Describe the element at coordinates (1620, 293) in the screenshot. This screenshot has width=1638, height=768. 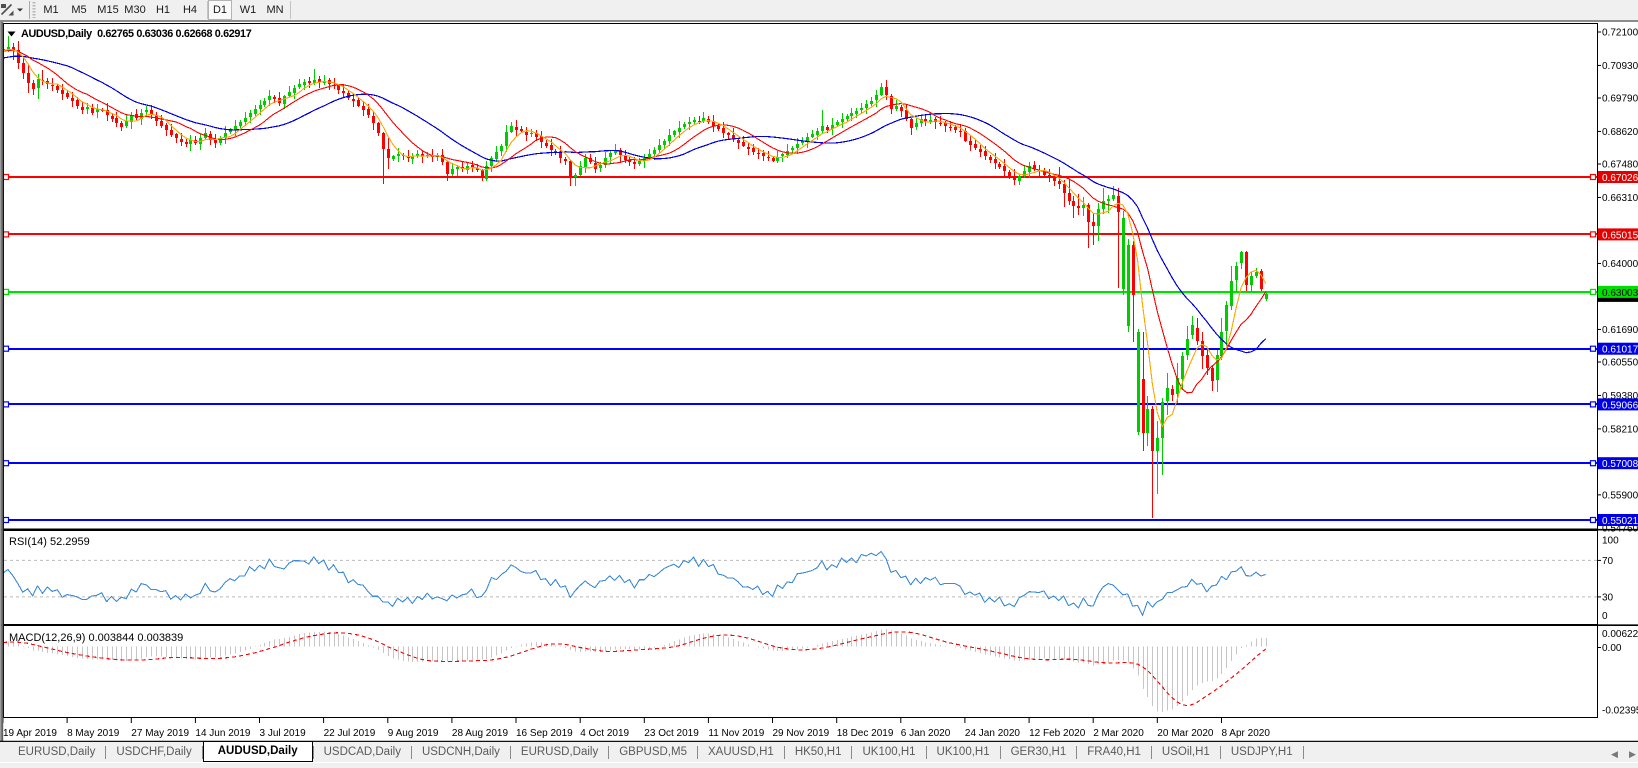
I see `svg-text: 0.63003` at that location.